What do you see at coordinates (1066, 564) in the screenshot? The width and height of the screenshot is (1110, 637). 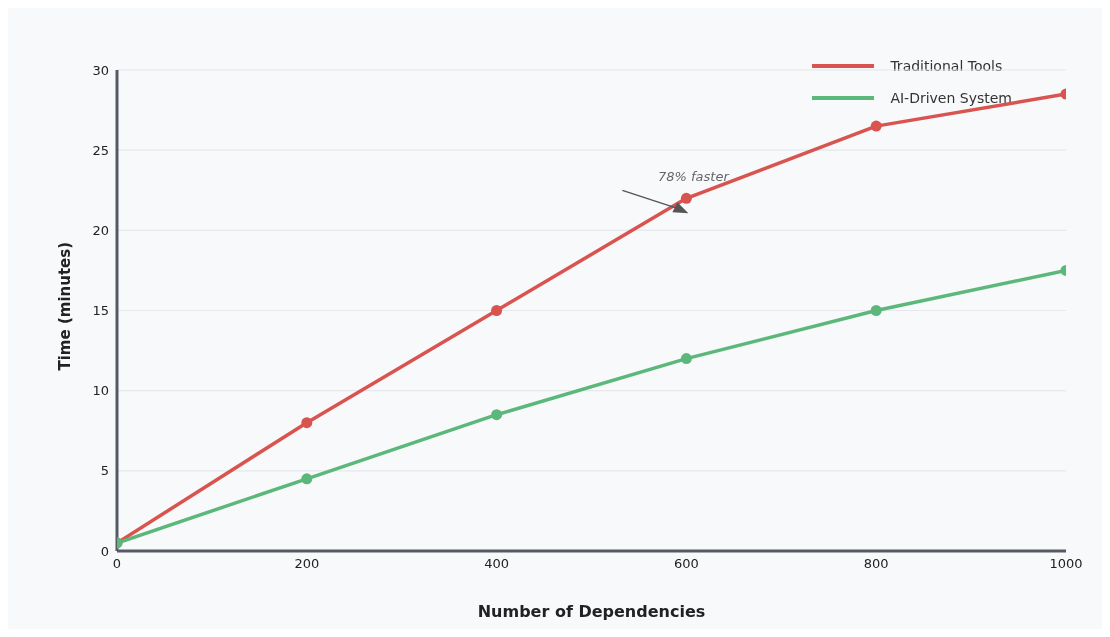 I see `x-tick-label: 1000` at bounding box center [1066, 564].